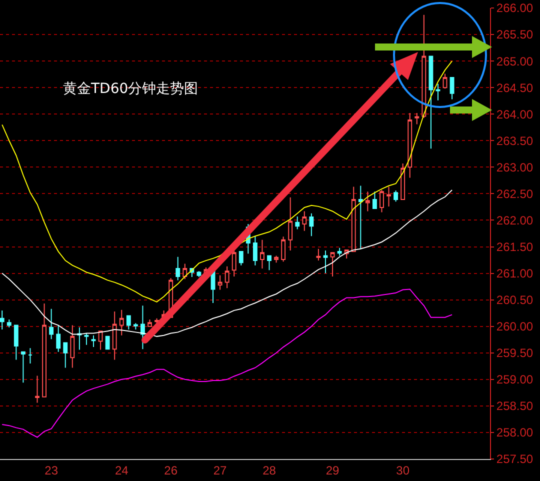  I want to click on x-tick-label: 27, so click(220, 470).